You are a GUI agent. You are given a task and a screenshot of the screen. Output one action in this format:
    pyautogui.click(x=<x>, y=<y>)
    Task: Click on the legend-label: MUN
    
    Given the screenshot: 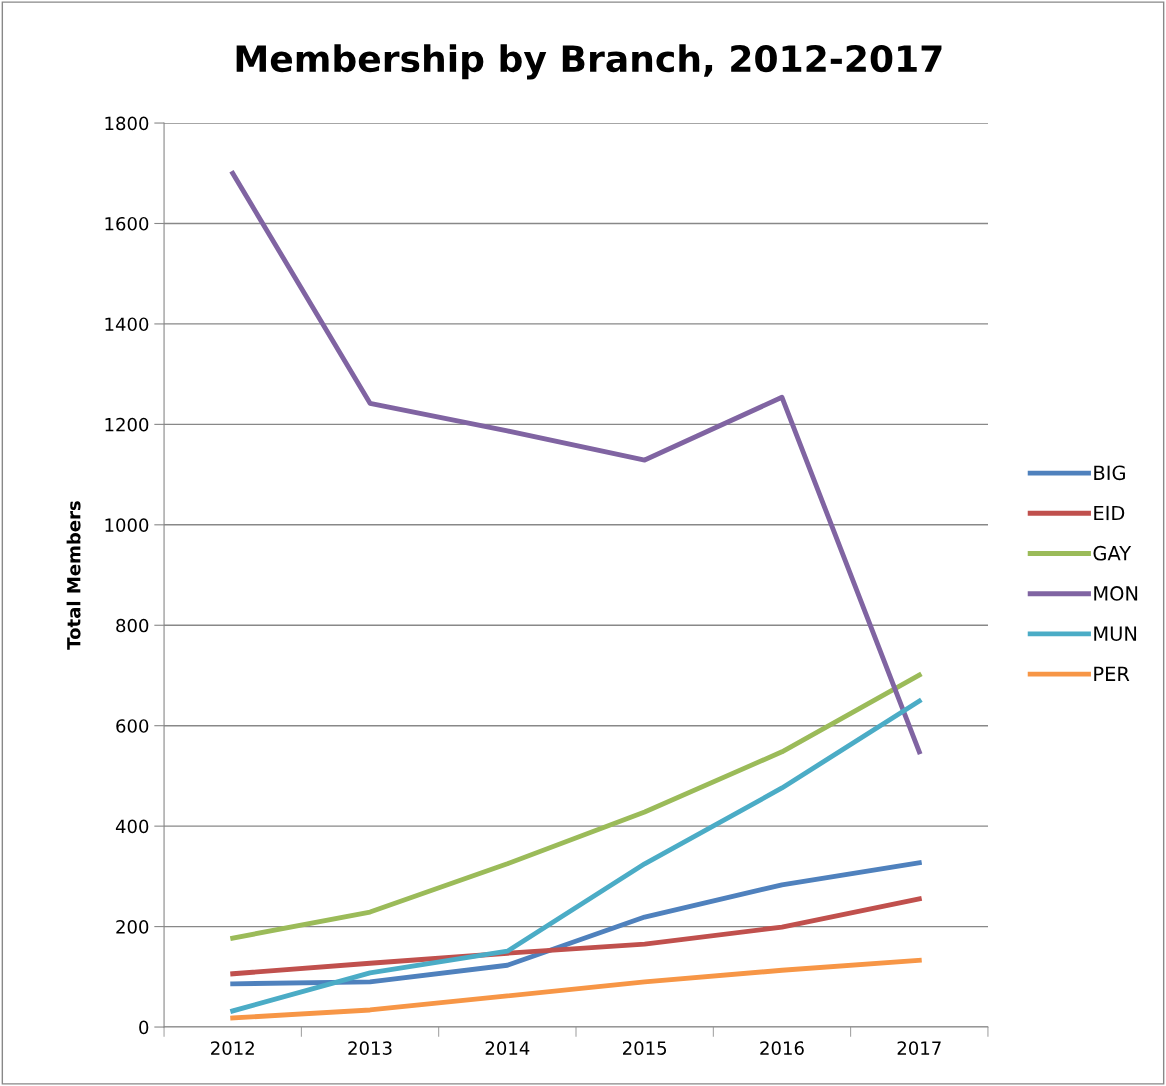 What is the action you would take?
    pyautogui.click(x=1115, y=633)
    